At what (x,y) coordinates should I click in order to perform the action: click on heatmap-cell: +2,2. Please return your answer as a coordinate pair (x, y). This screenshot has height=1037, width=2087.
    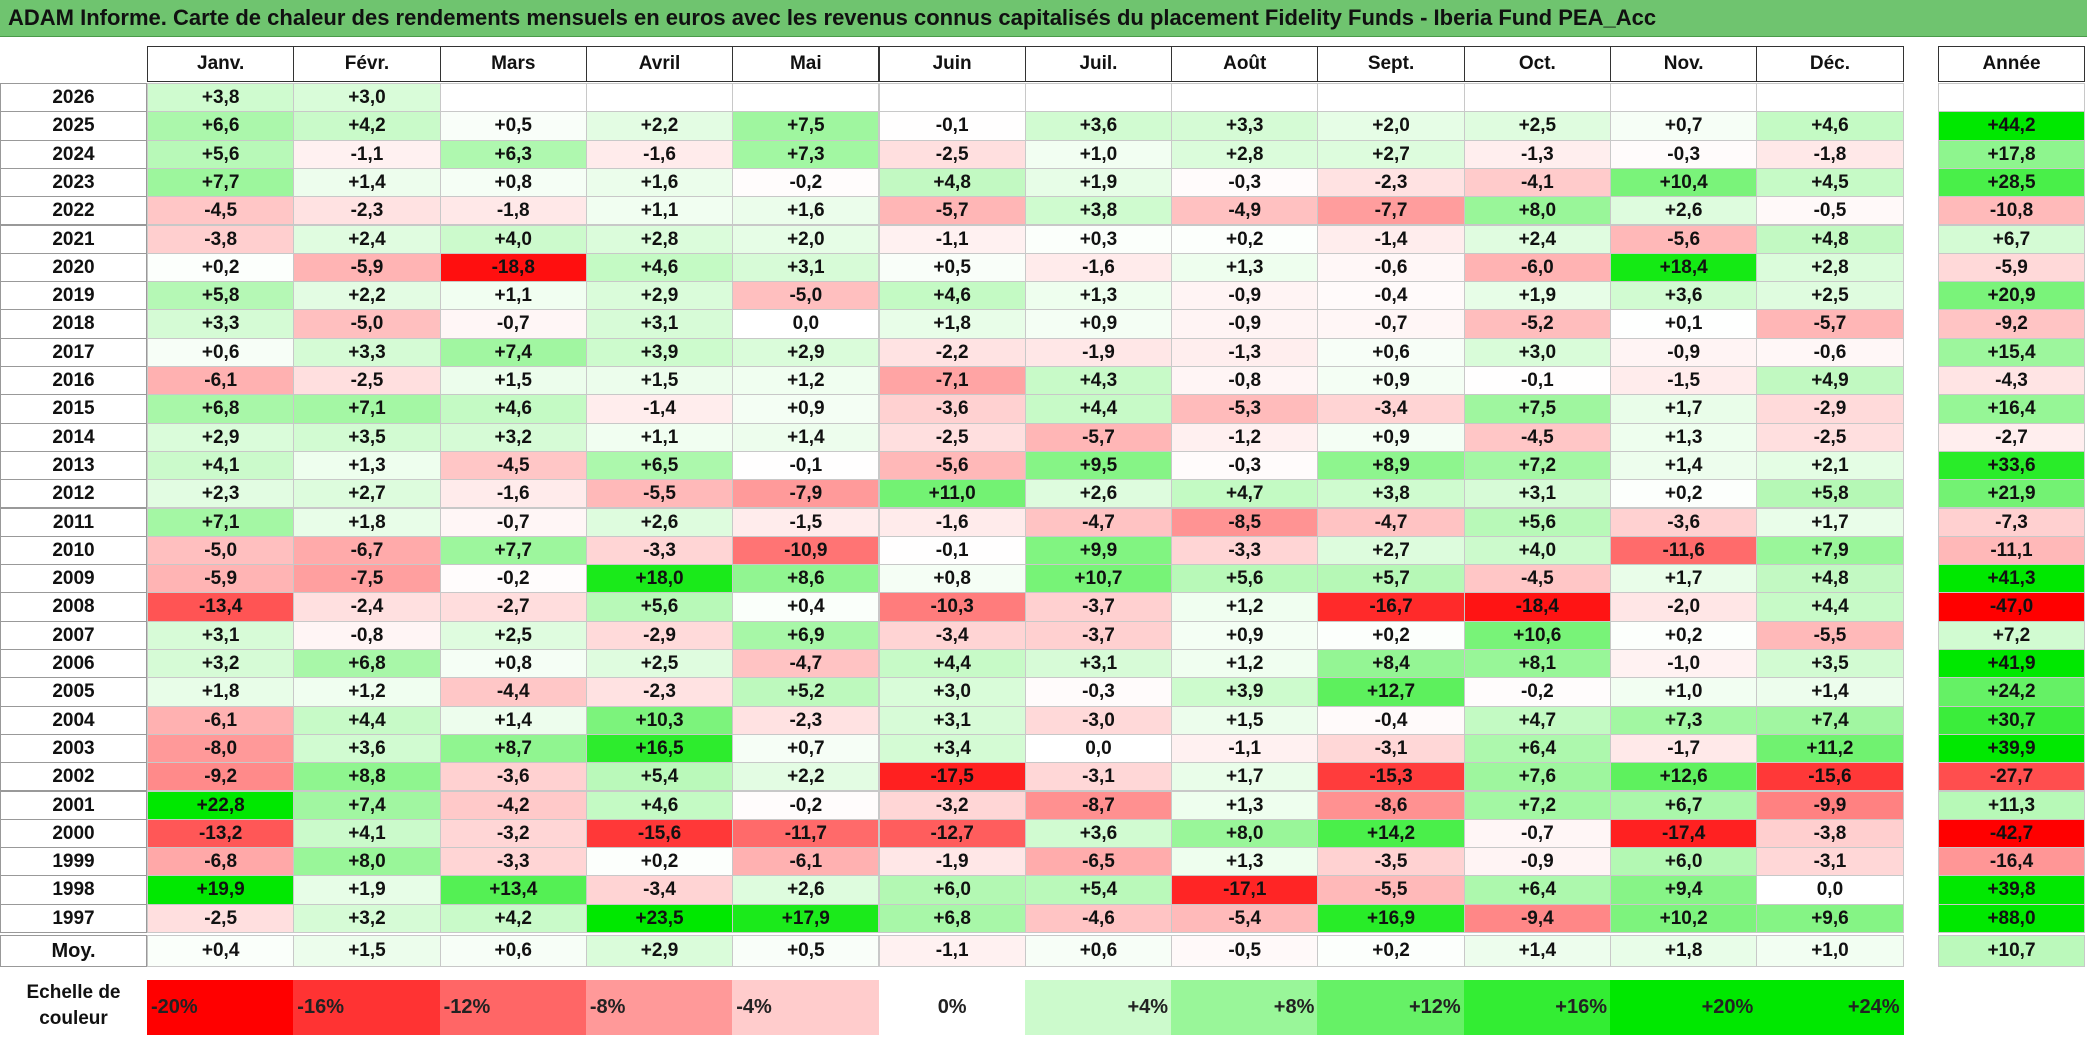
    Looking at the image, I should click on (659, 126).